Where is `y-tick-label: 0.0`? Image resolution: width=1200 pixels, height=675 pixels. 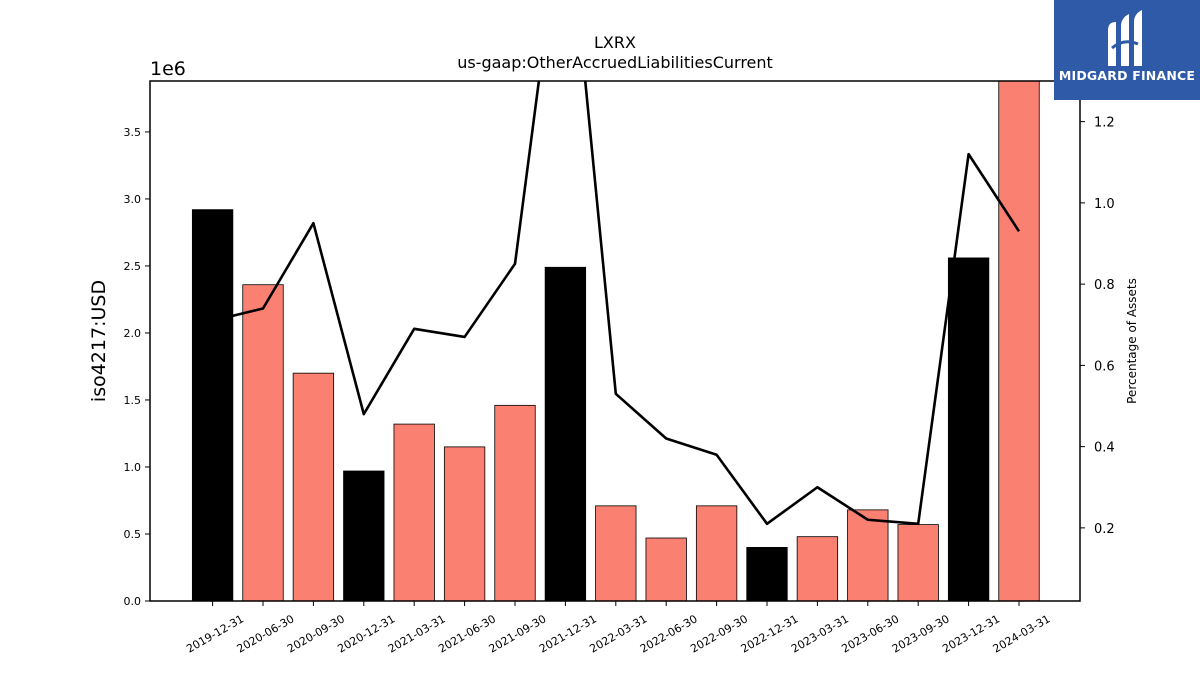
y-tick-label: 0.0 is located at coordinates (133, 601).